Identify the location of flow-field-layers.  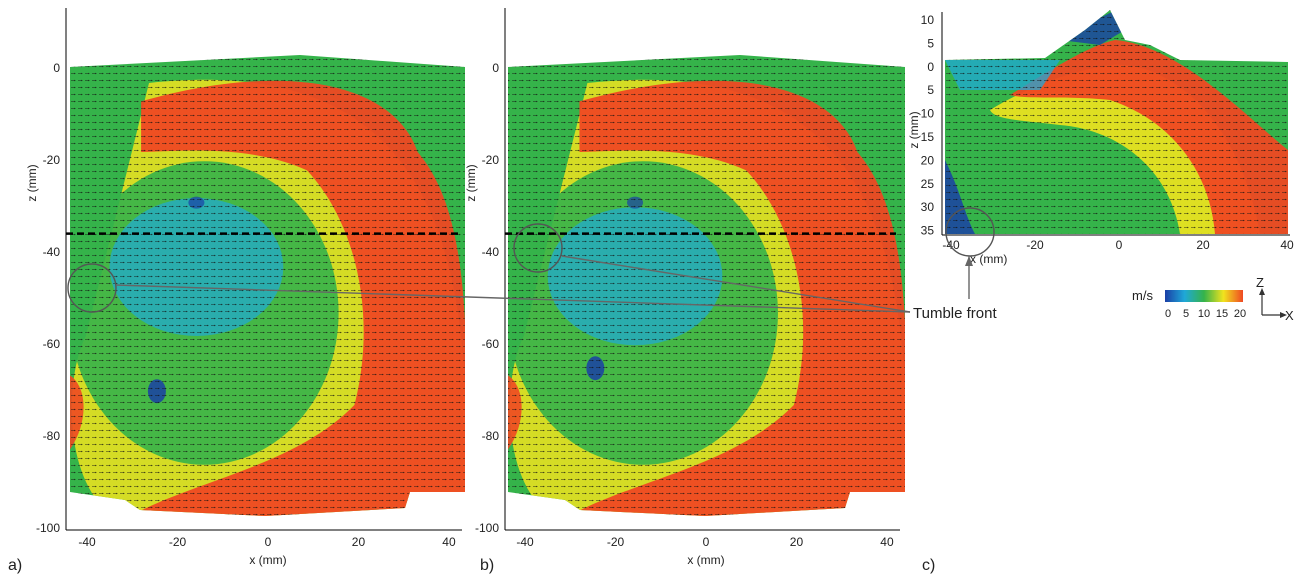
(1116, 122).